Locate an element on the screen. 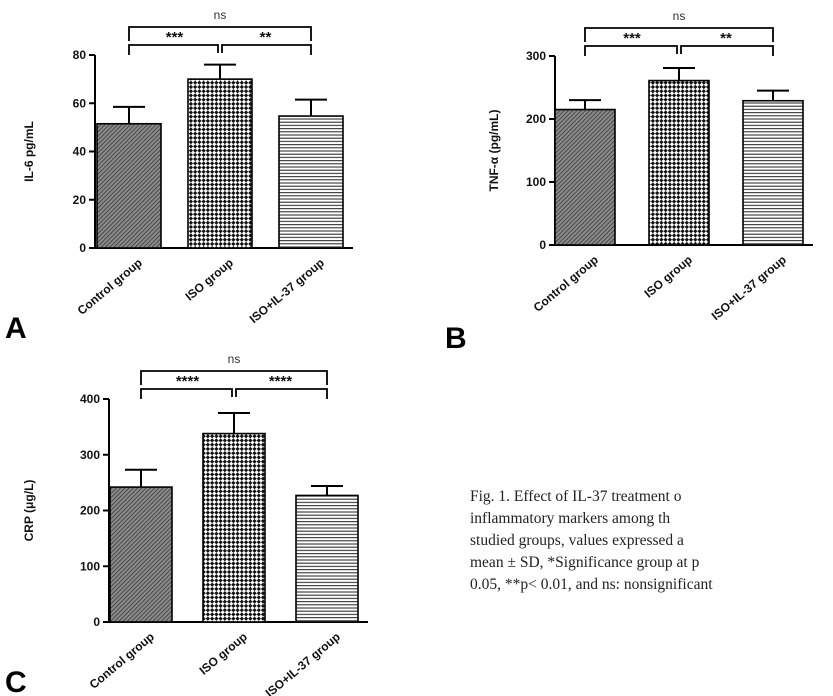 Image resolution: width=833 pixels, height=696 pixels. caption-line: mean ± SD, *Significance group at p is located at coordinates (585, 562).